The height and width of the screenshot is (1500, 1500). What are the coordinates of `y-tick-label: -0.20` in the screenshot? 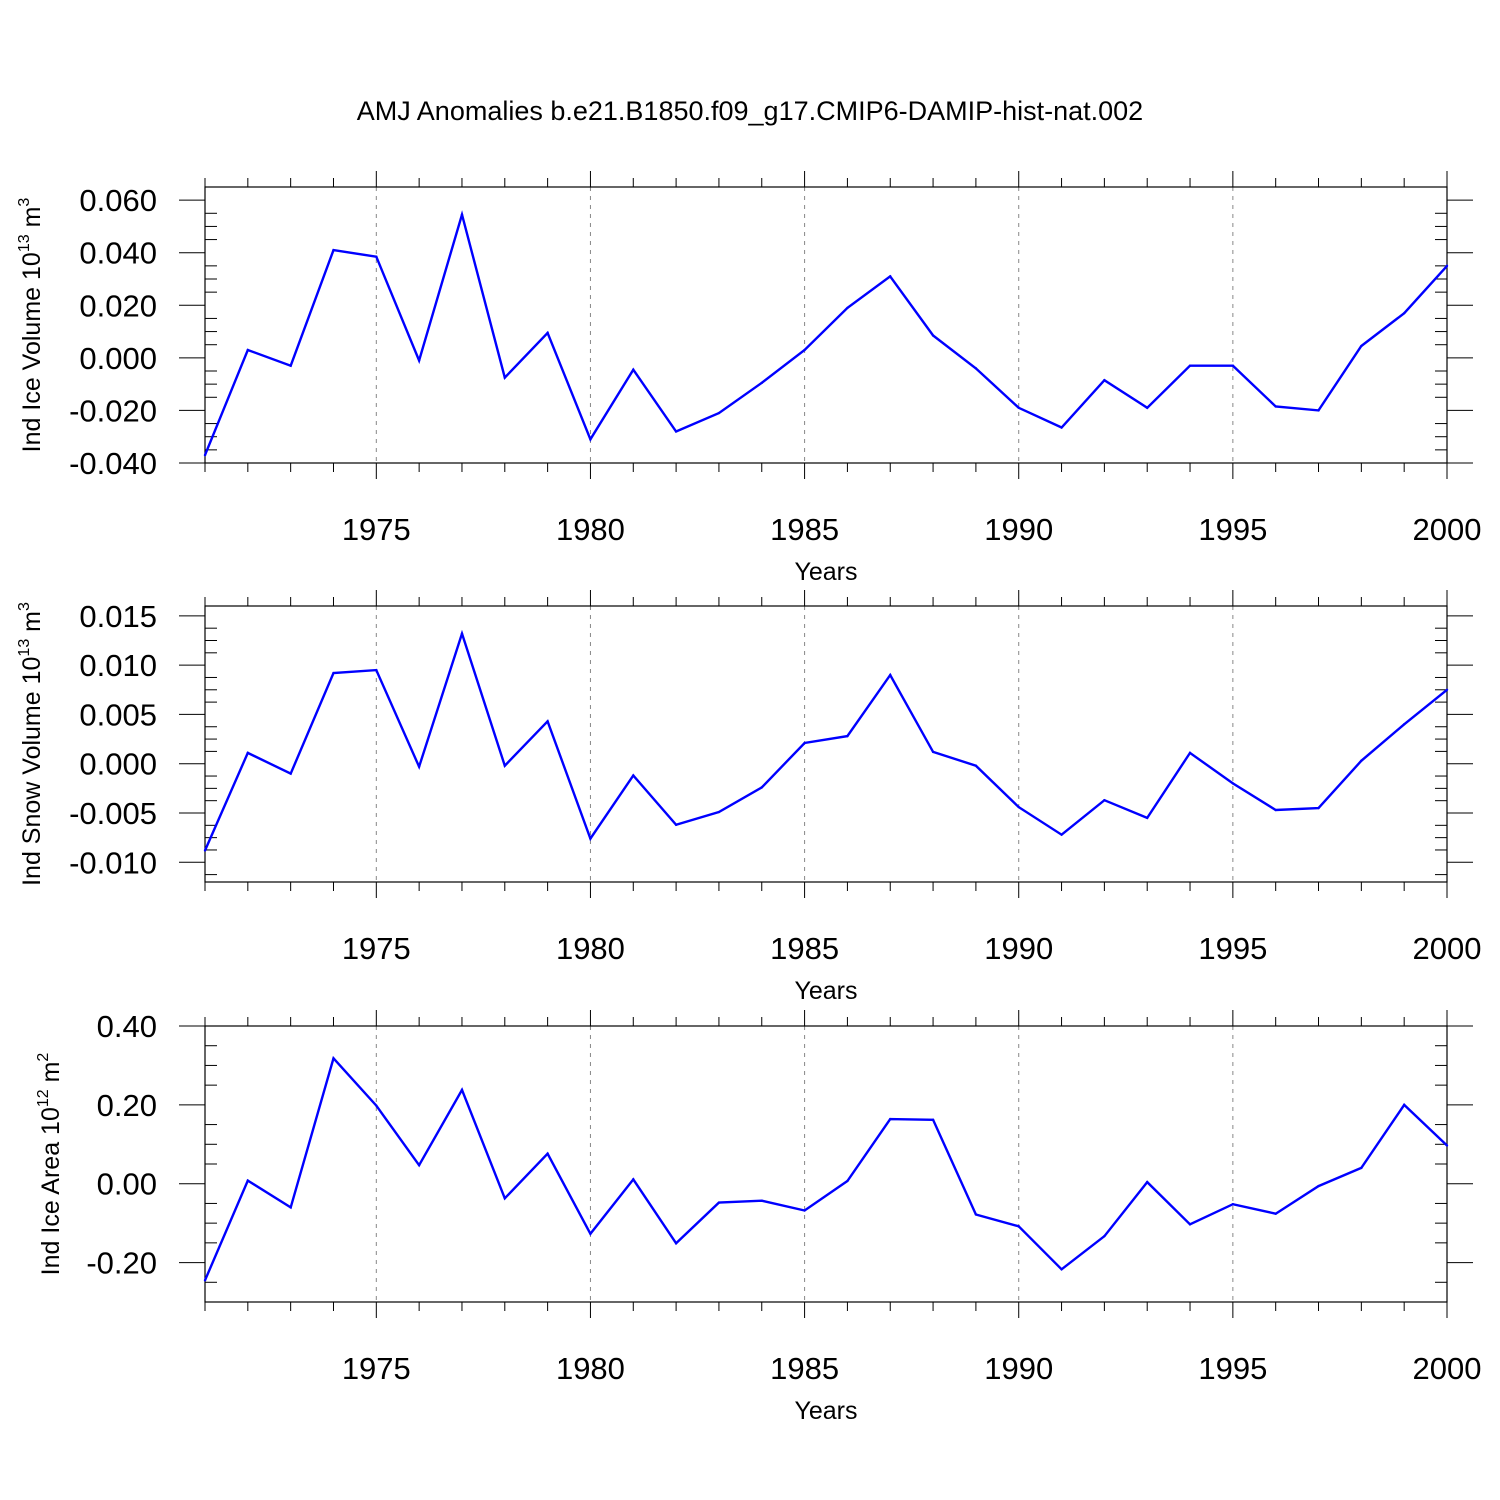 It's located at (121, 1263).